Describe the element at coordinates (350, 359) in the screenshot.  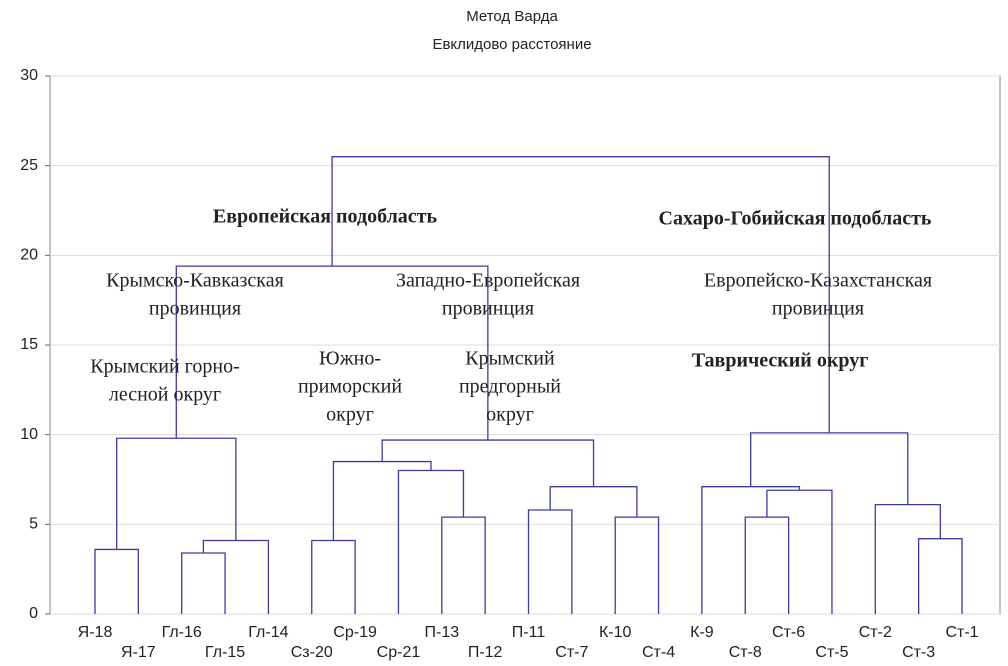
I see `annotation: Южно-` at that location.